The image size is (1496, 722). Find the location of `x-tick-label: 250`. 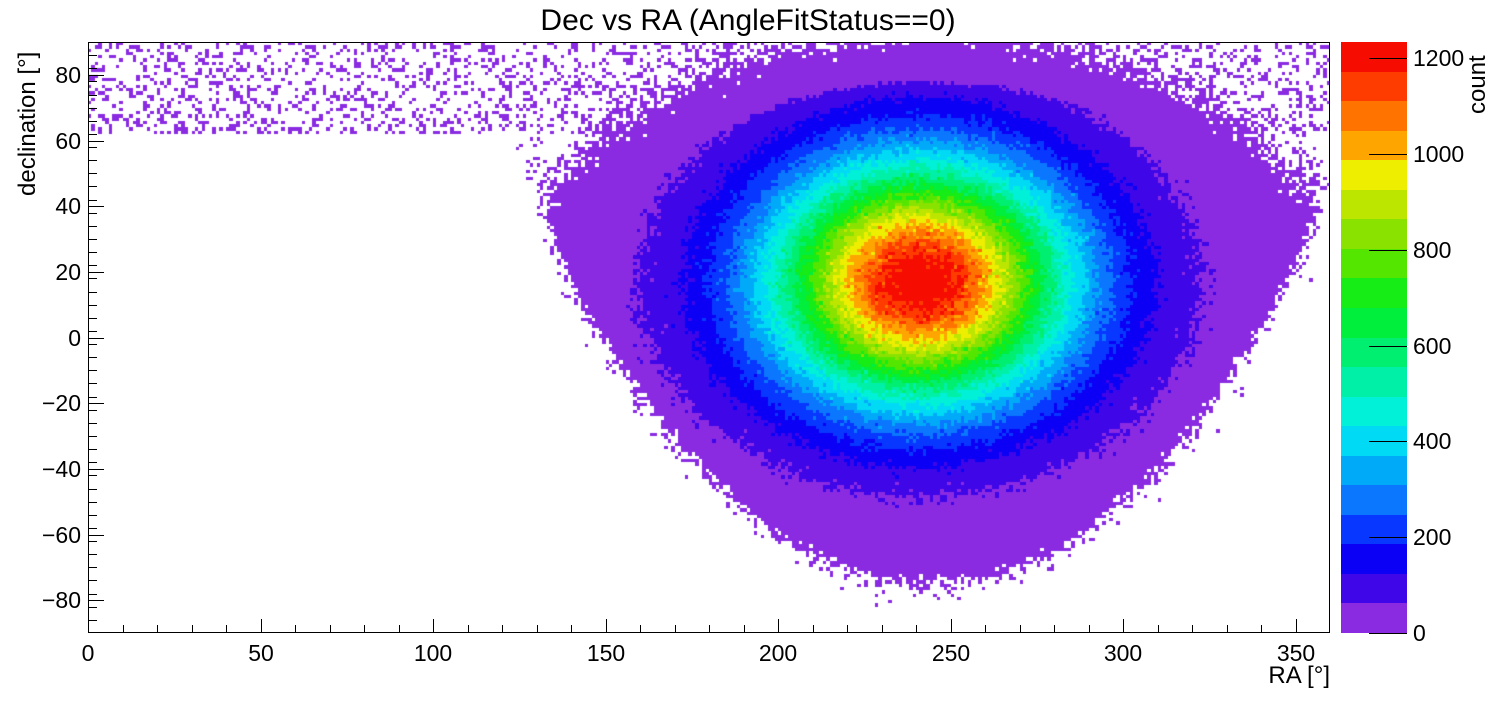

x-tick-label: 250 is located at coordinates (951, 653).